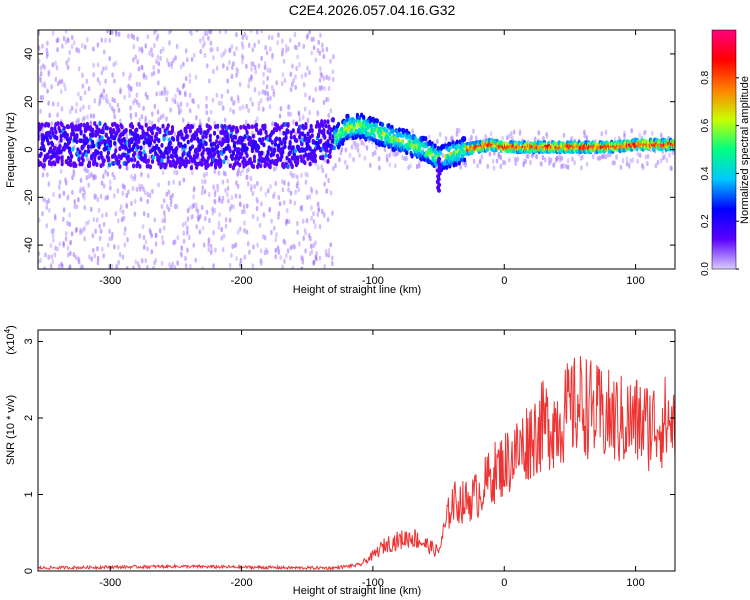  I want to click on snr-y-tick-label: 3, so click(29, 341).